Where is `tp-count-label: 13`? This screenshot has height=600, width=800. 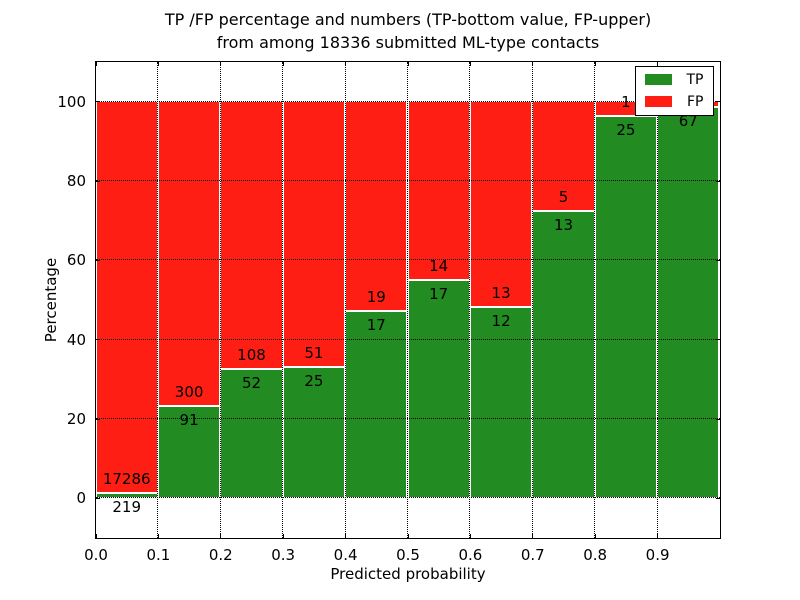
tp-count-label: 13 is located at coordinates (563, 225).